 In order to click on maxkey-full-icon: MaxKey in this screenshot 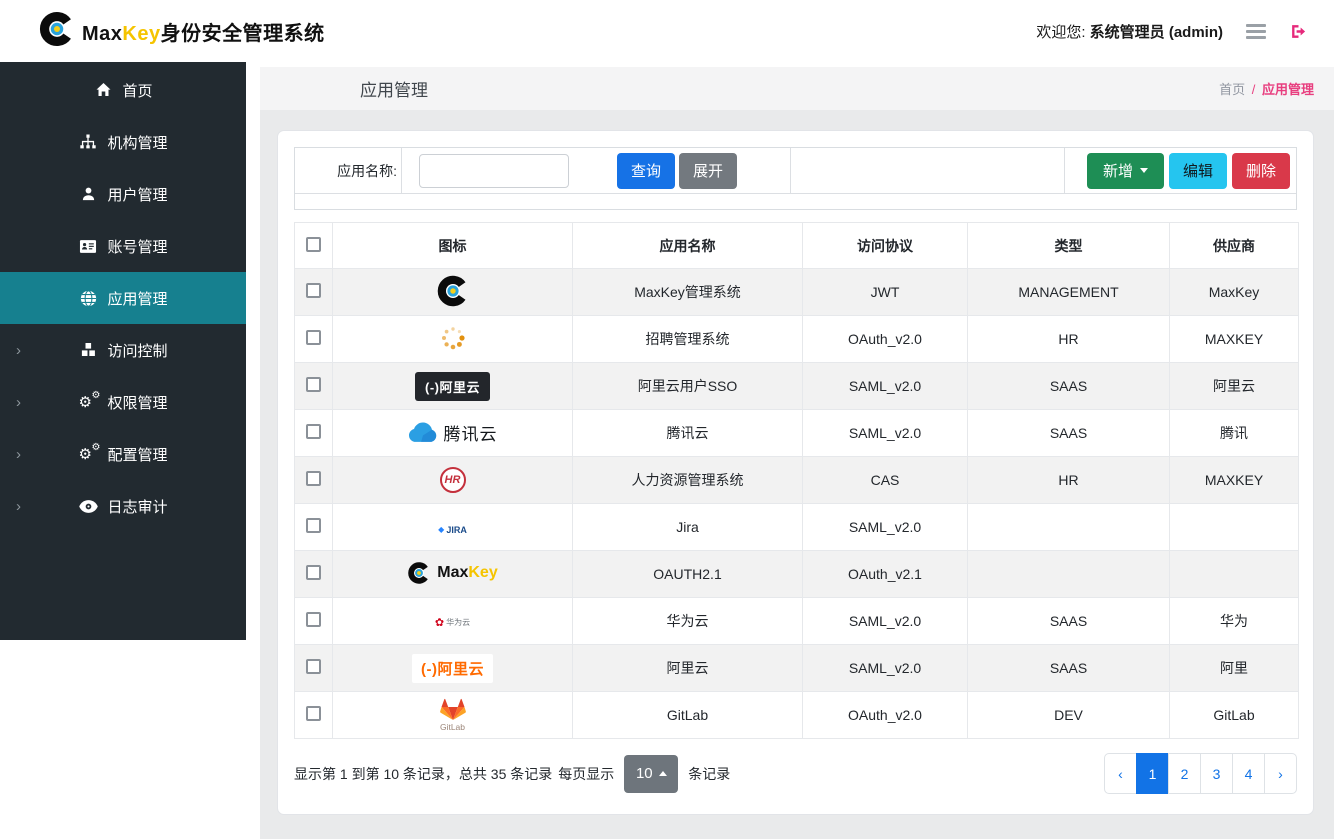, I will do `click(452, 573)`.